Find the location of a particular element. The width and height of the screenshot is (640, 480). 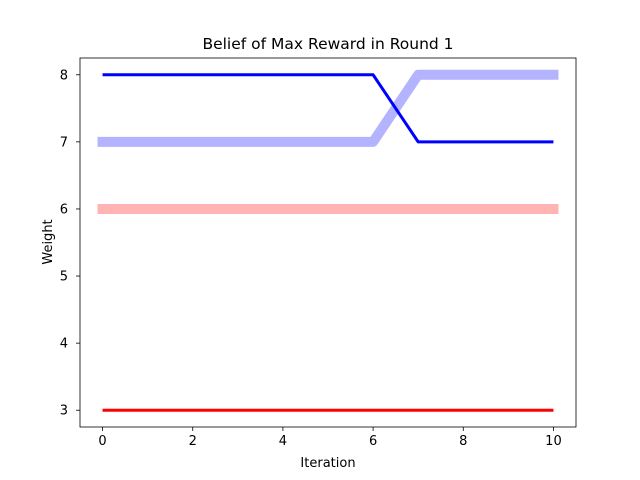

x-tick-label: 4 is located at coordinates (283, 441).